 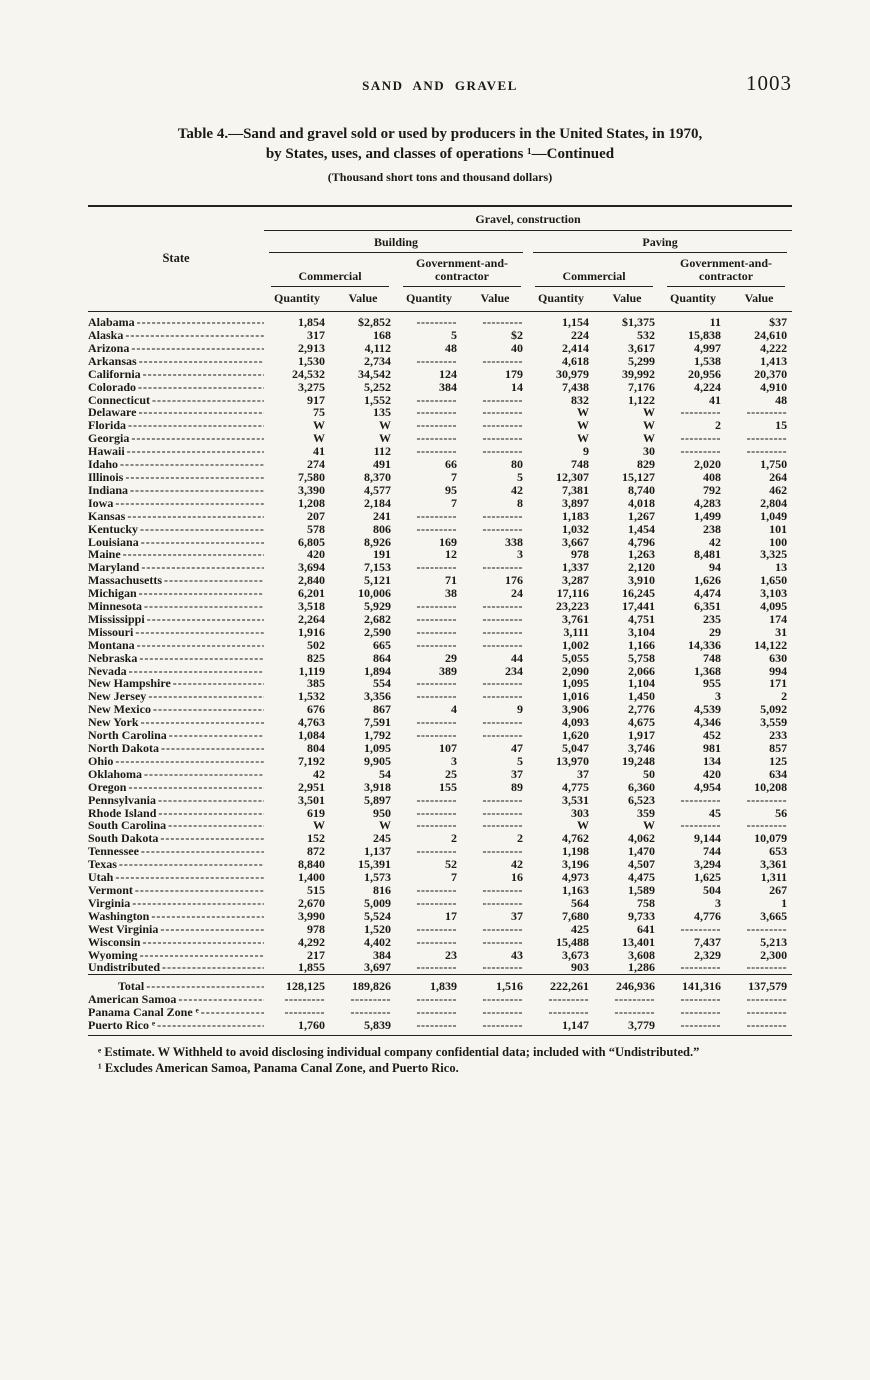 What do you see at coordinates (107, 787) in the screenshot?
I see `state-name: Oregon` at bounding box center [107, 787].